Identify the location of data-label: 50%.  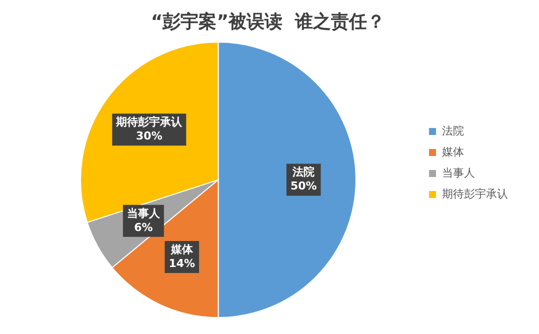
(303, 186).